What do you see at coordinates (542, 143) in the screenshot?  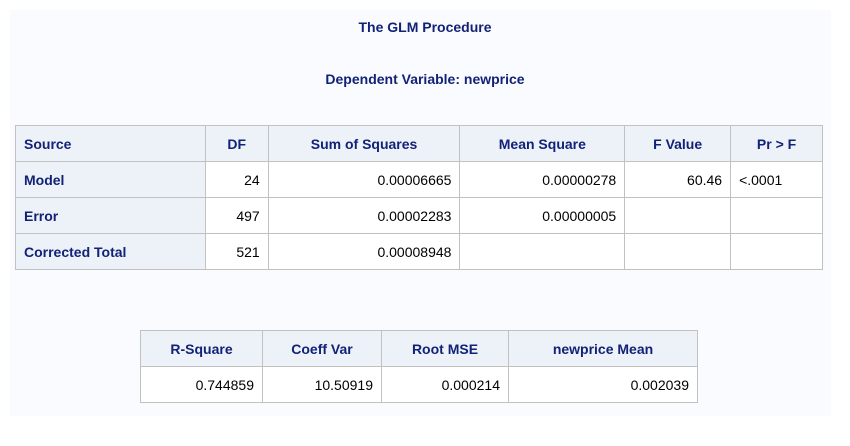 I see `header-mean-square: Mean Square` at bounding box center [542, 143].